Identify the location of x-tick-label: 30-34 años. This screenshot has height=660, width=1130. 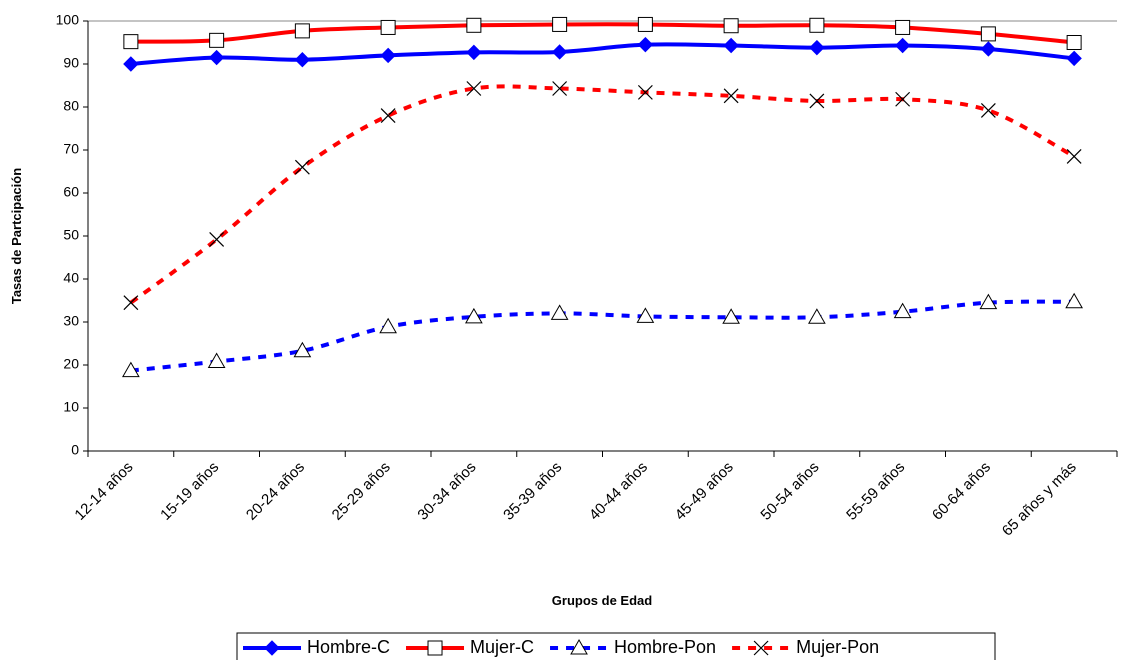
(446, 491).